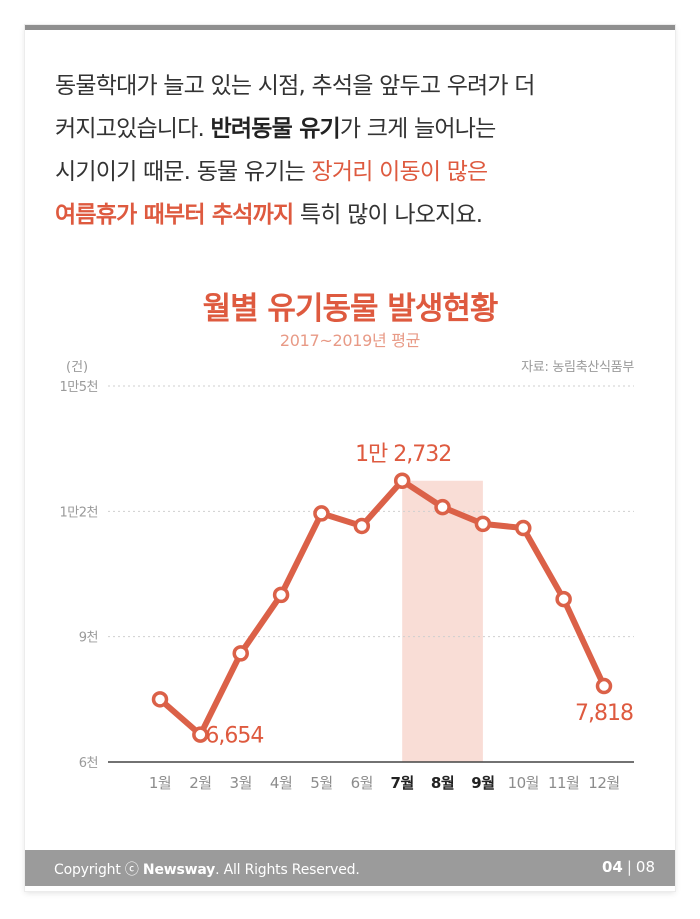 Image resolution: width=700 pixels, height=919 pixels. I want to click on copyright-prefix: Copyright ⓒ, so click(98, 870).